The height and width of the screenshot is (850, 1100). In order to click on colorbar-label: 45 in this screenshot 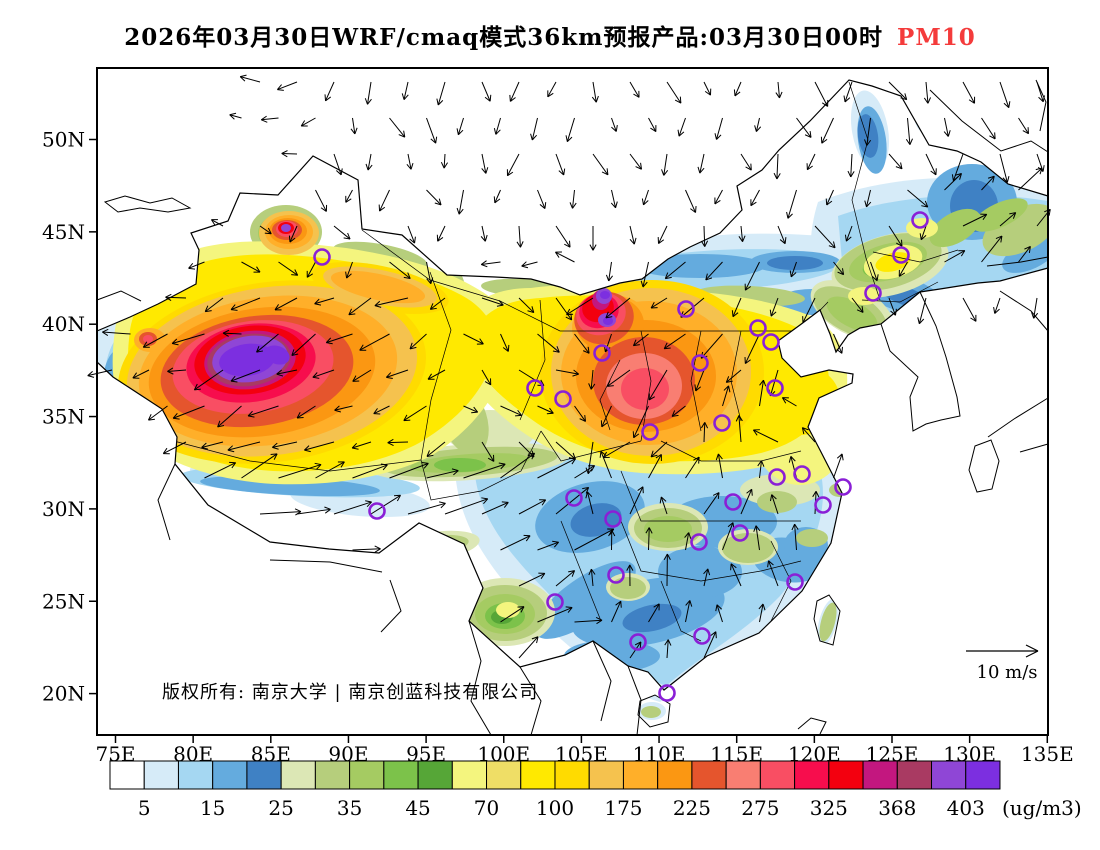, I will do `click(417, 808)`.